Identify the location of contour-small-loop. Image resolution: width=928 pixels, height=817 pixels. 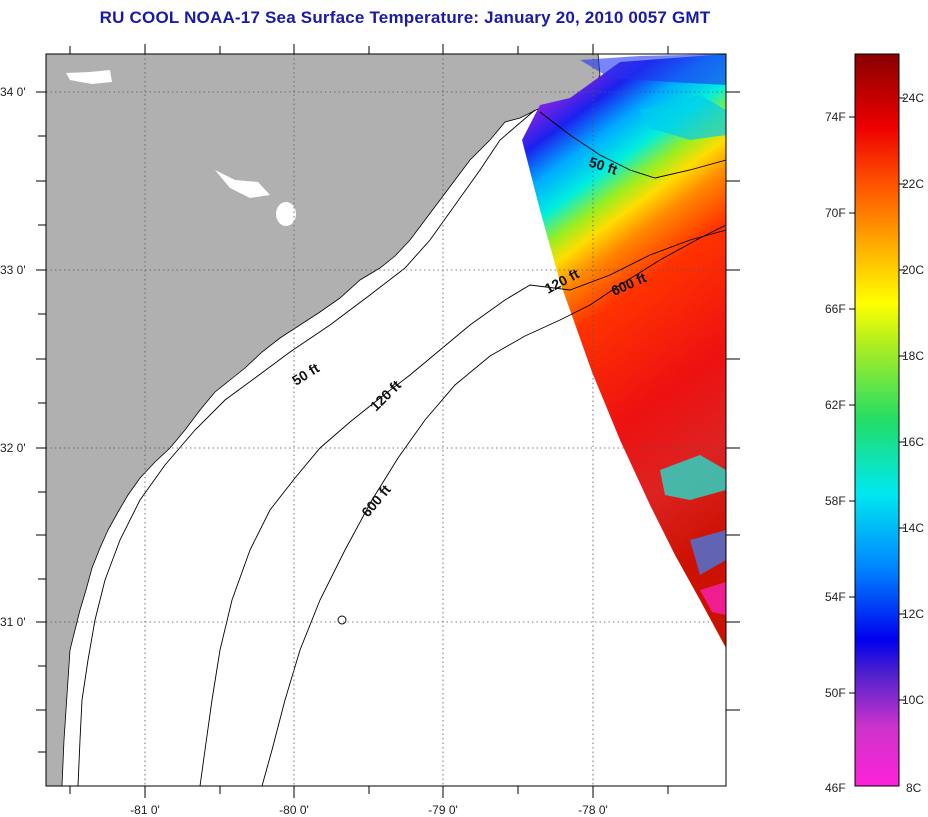
(342, 620).